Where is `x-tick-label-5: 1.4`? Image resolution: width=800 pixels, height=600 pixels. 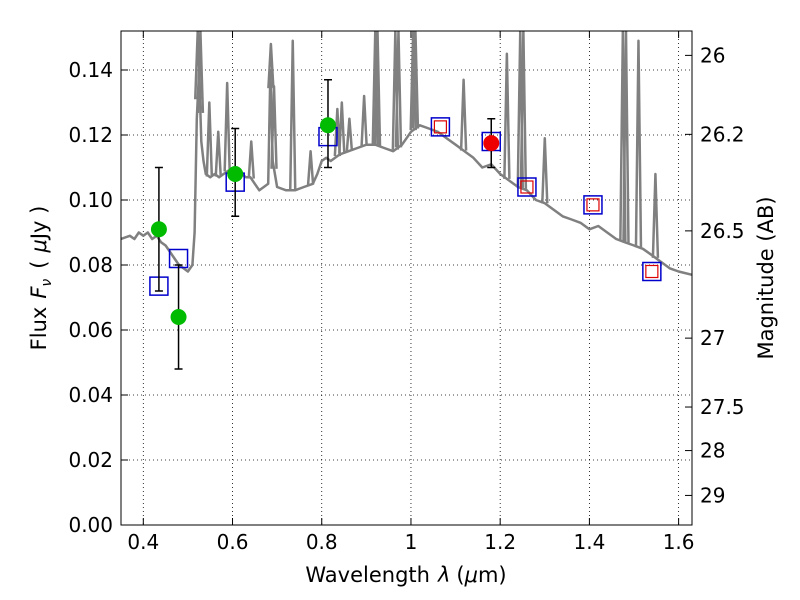
x-tick-label-5: 1.4 is located at coordinates (589, 542).